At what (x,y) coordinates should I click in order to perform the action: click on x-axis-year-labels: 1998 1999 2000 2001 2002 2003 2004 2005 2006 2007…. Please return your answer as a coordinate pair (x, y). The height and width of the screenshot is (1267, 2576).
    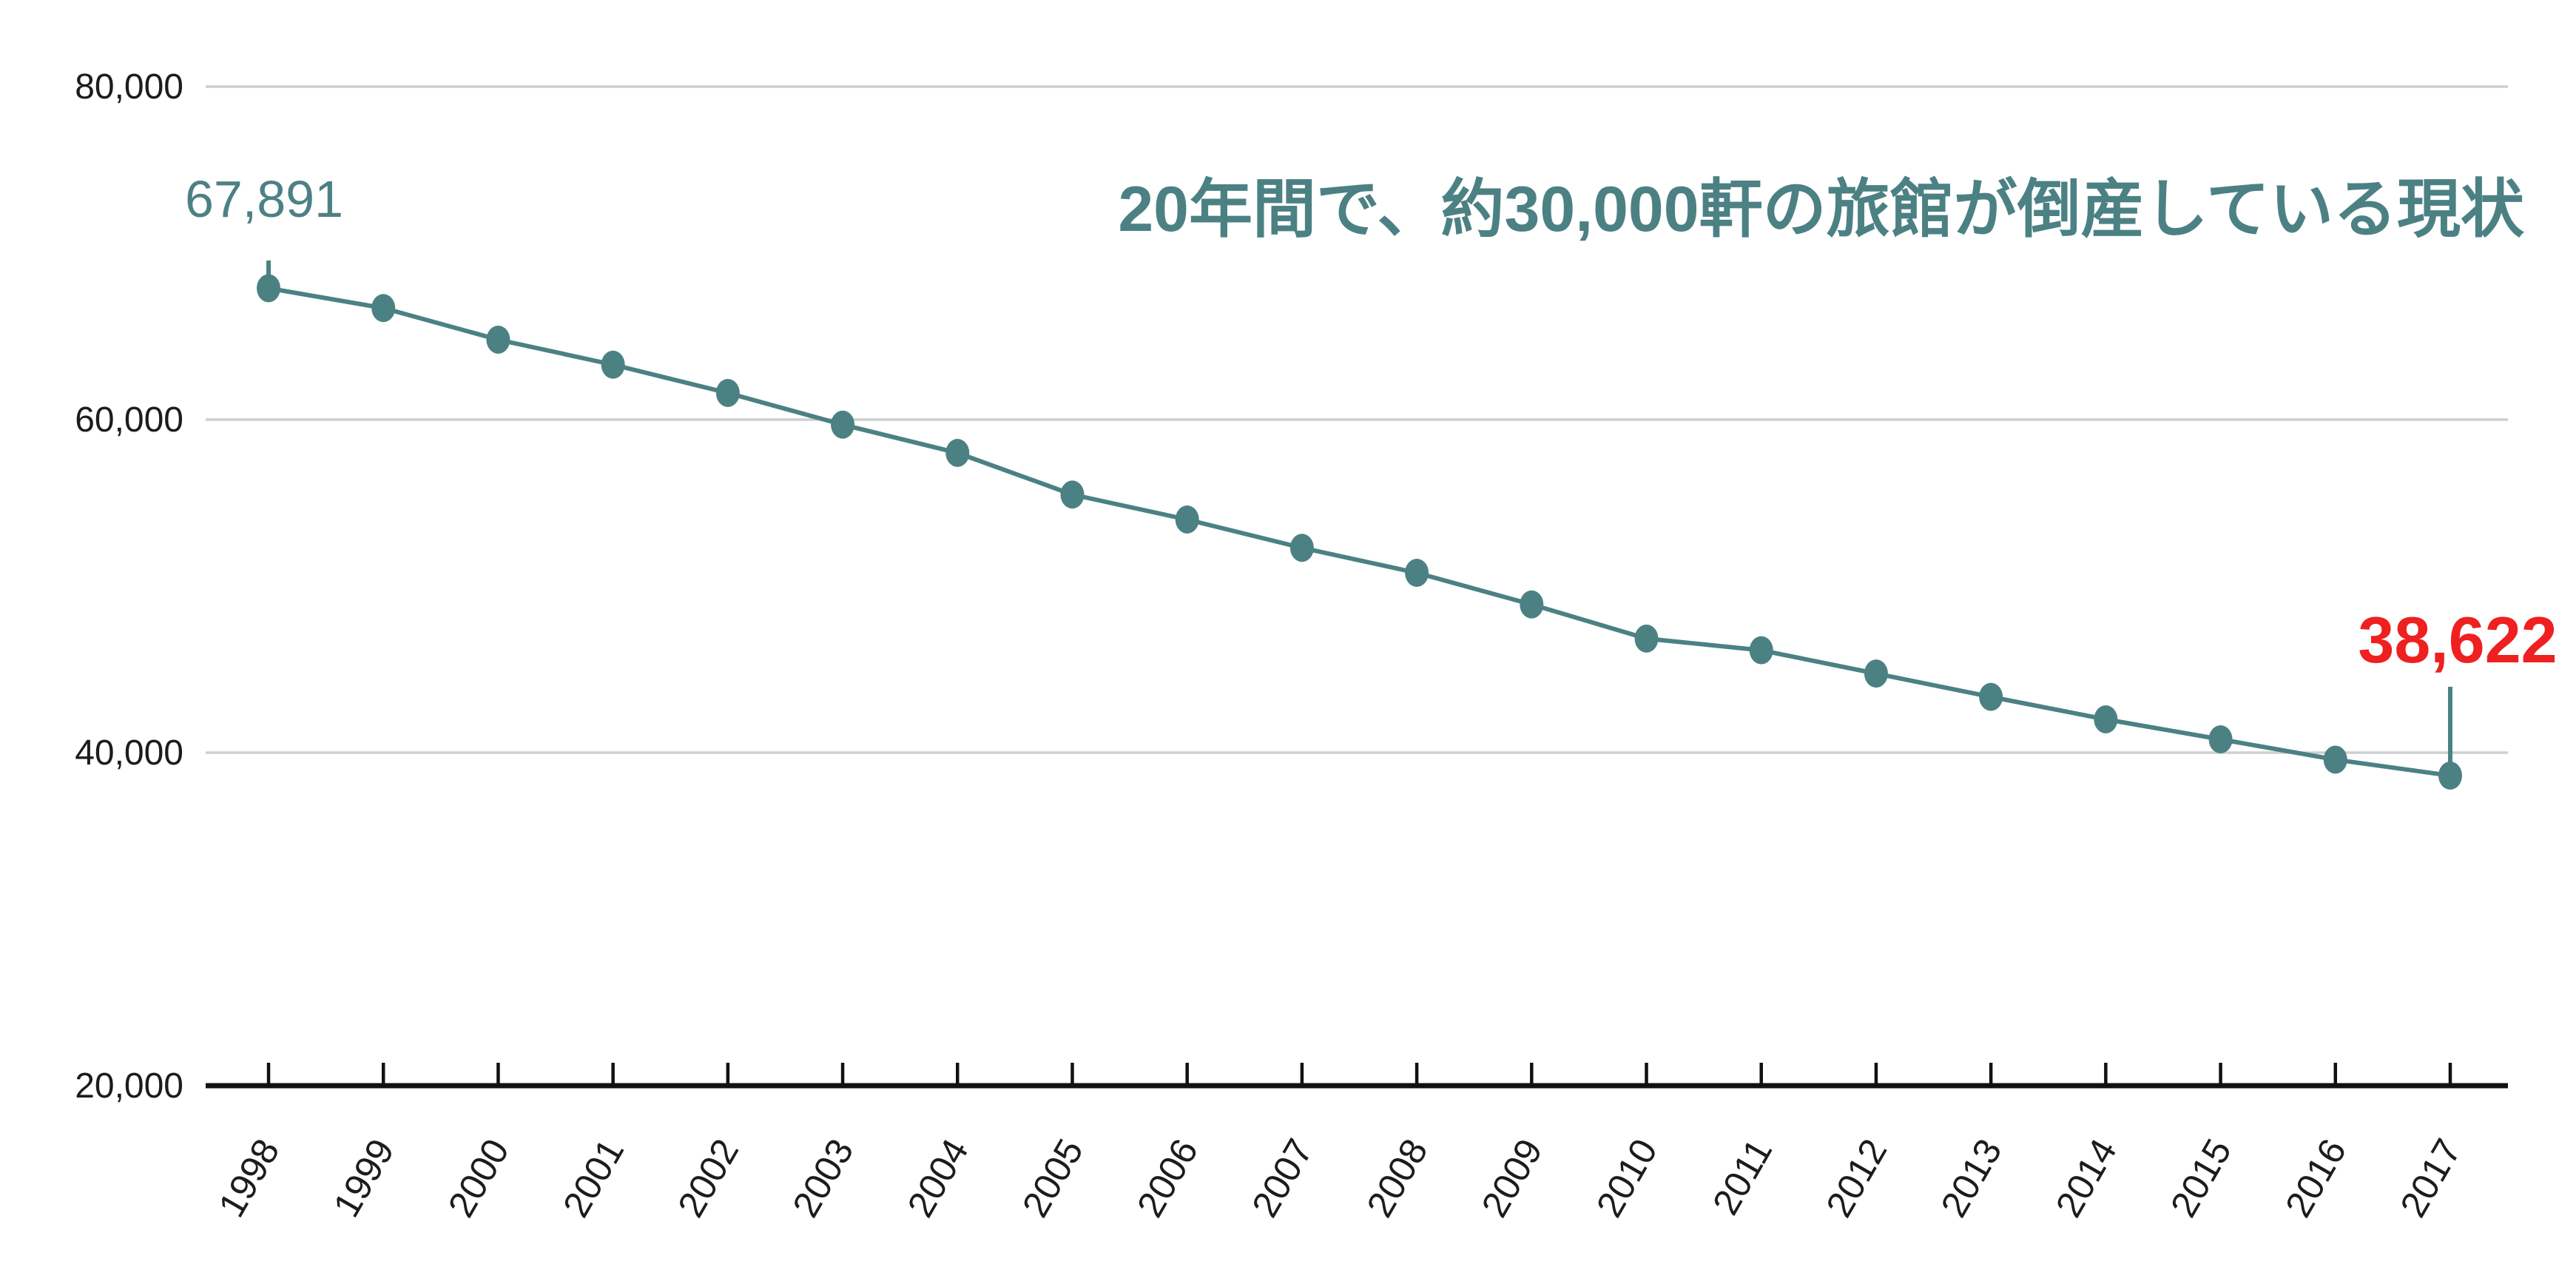
    Looking at the image, I should click on (1339, 1178).